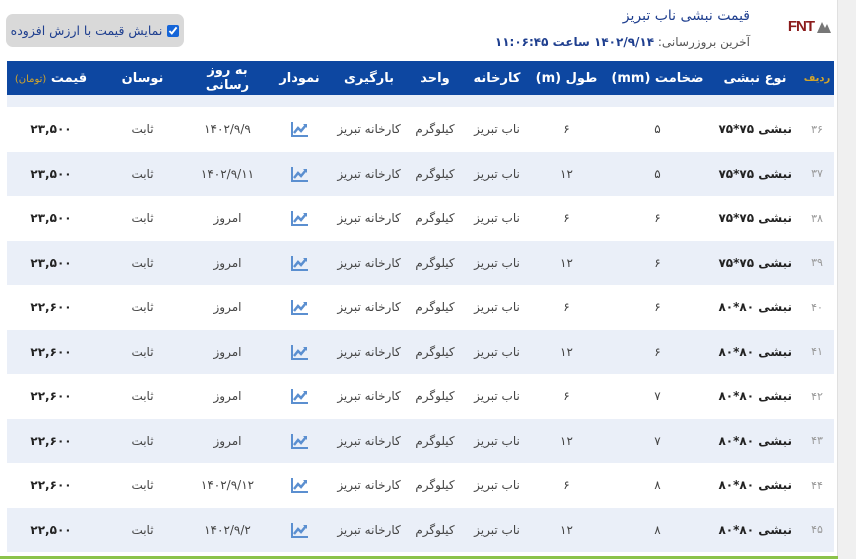 Image resolution: width=856 pixels, height=559 pixels. What do you see at coordinates (419, 557) in the screenshot?
I see `bottom-bar` at bounding box center [419, 557].